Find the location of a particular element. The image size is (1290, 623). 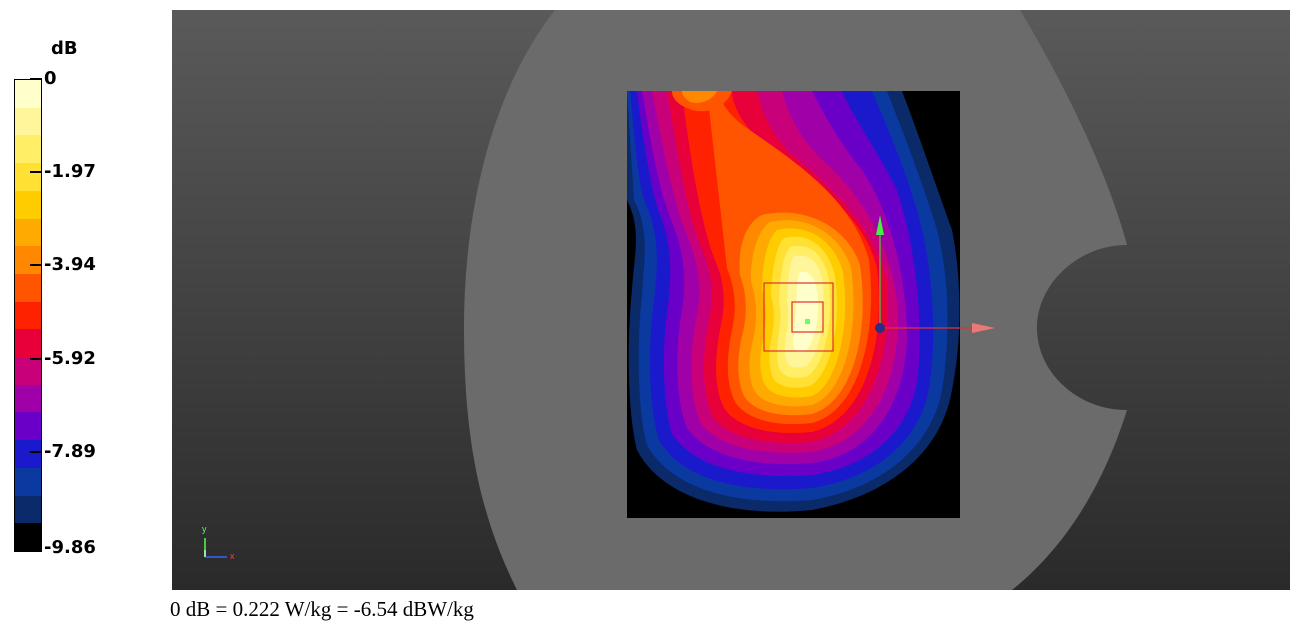

legend-tick-5: -9.86 is located at coordinates (70, 547).